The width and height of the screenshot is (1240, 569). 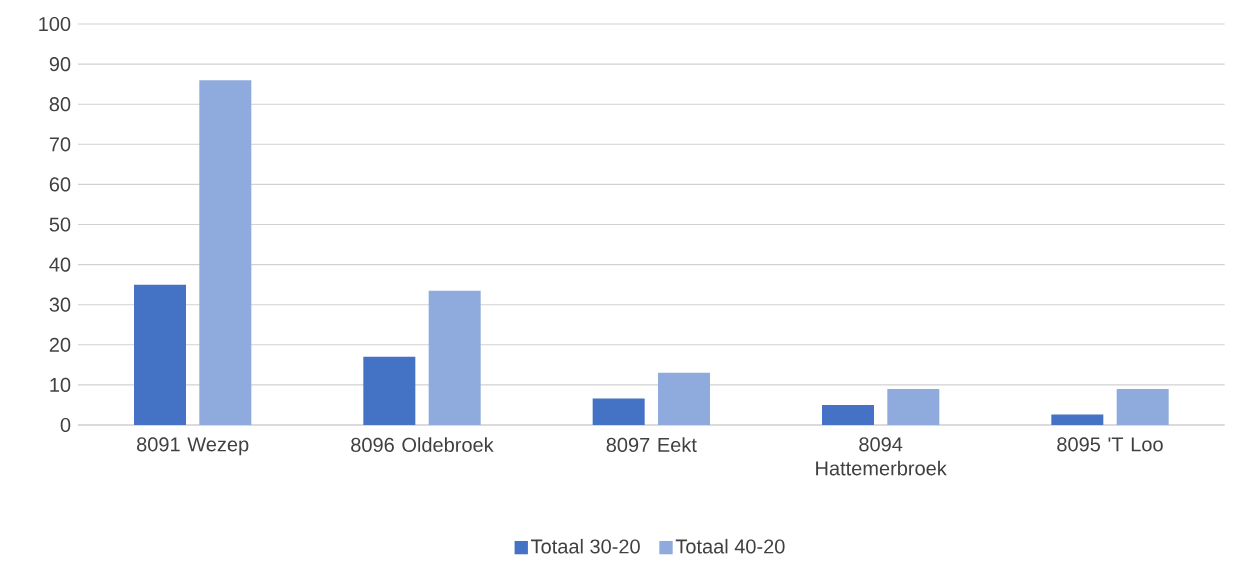 I want to click on y-tick-label: 0, so click(x=65, y=425).